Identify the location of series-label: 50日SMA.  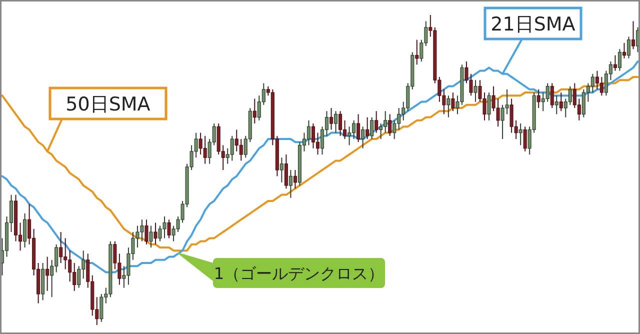
(108, 105).